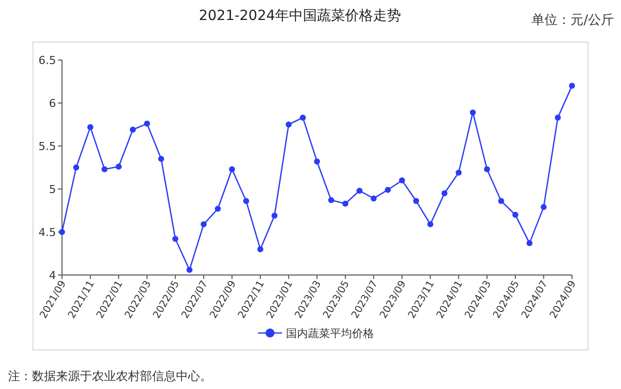 This screenshot has height=389, width=621. What do you see at coordinates (330, 333) in the screenshot?
I see `legend-label: 国内蔬菜平均价格` at bounding box center [330, 333].